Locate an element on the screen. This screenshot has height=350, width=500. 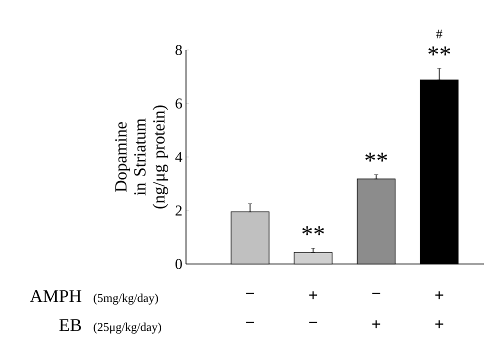
y-axis-title: Dopamine in Striatum (ng/μg protein) is located at coordinates (141, 157).